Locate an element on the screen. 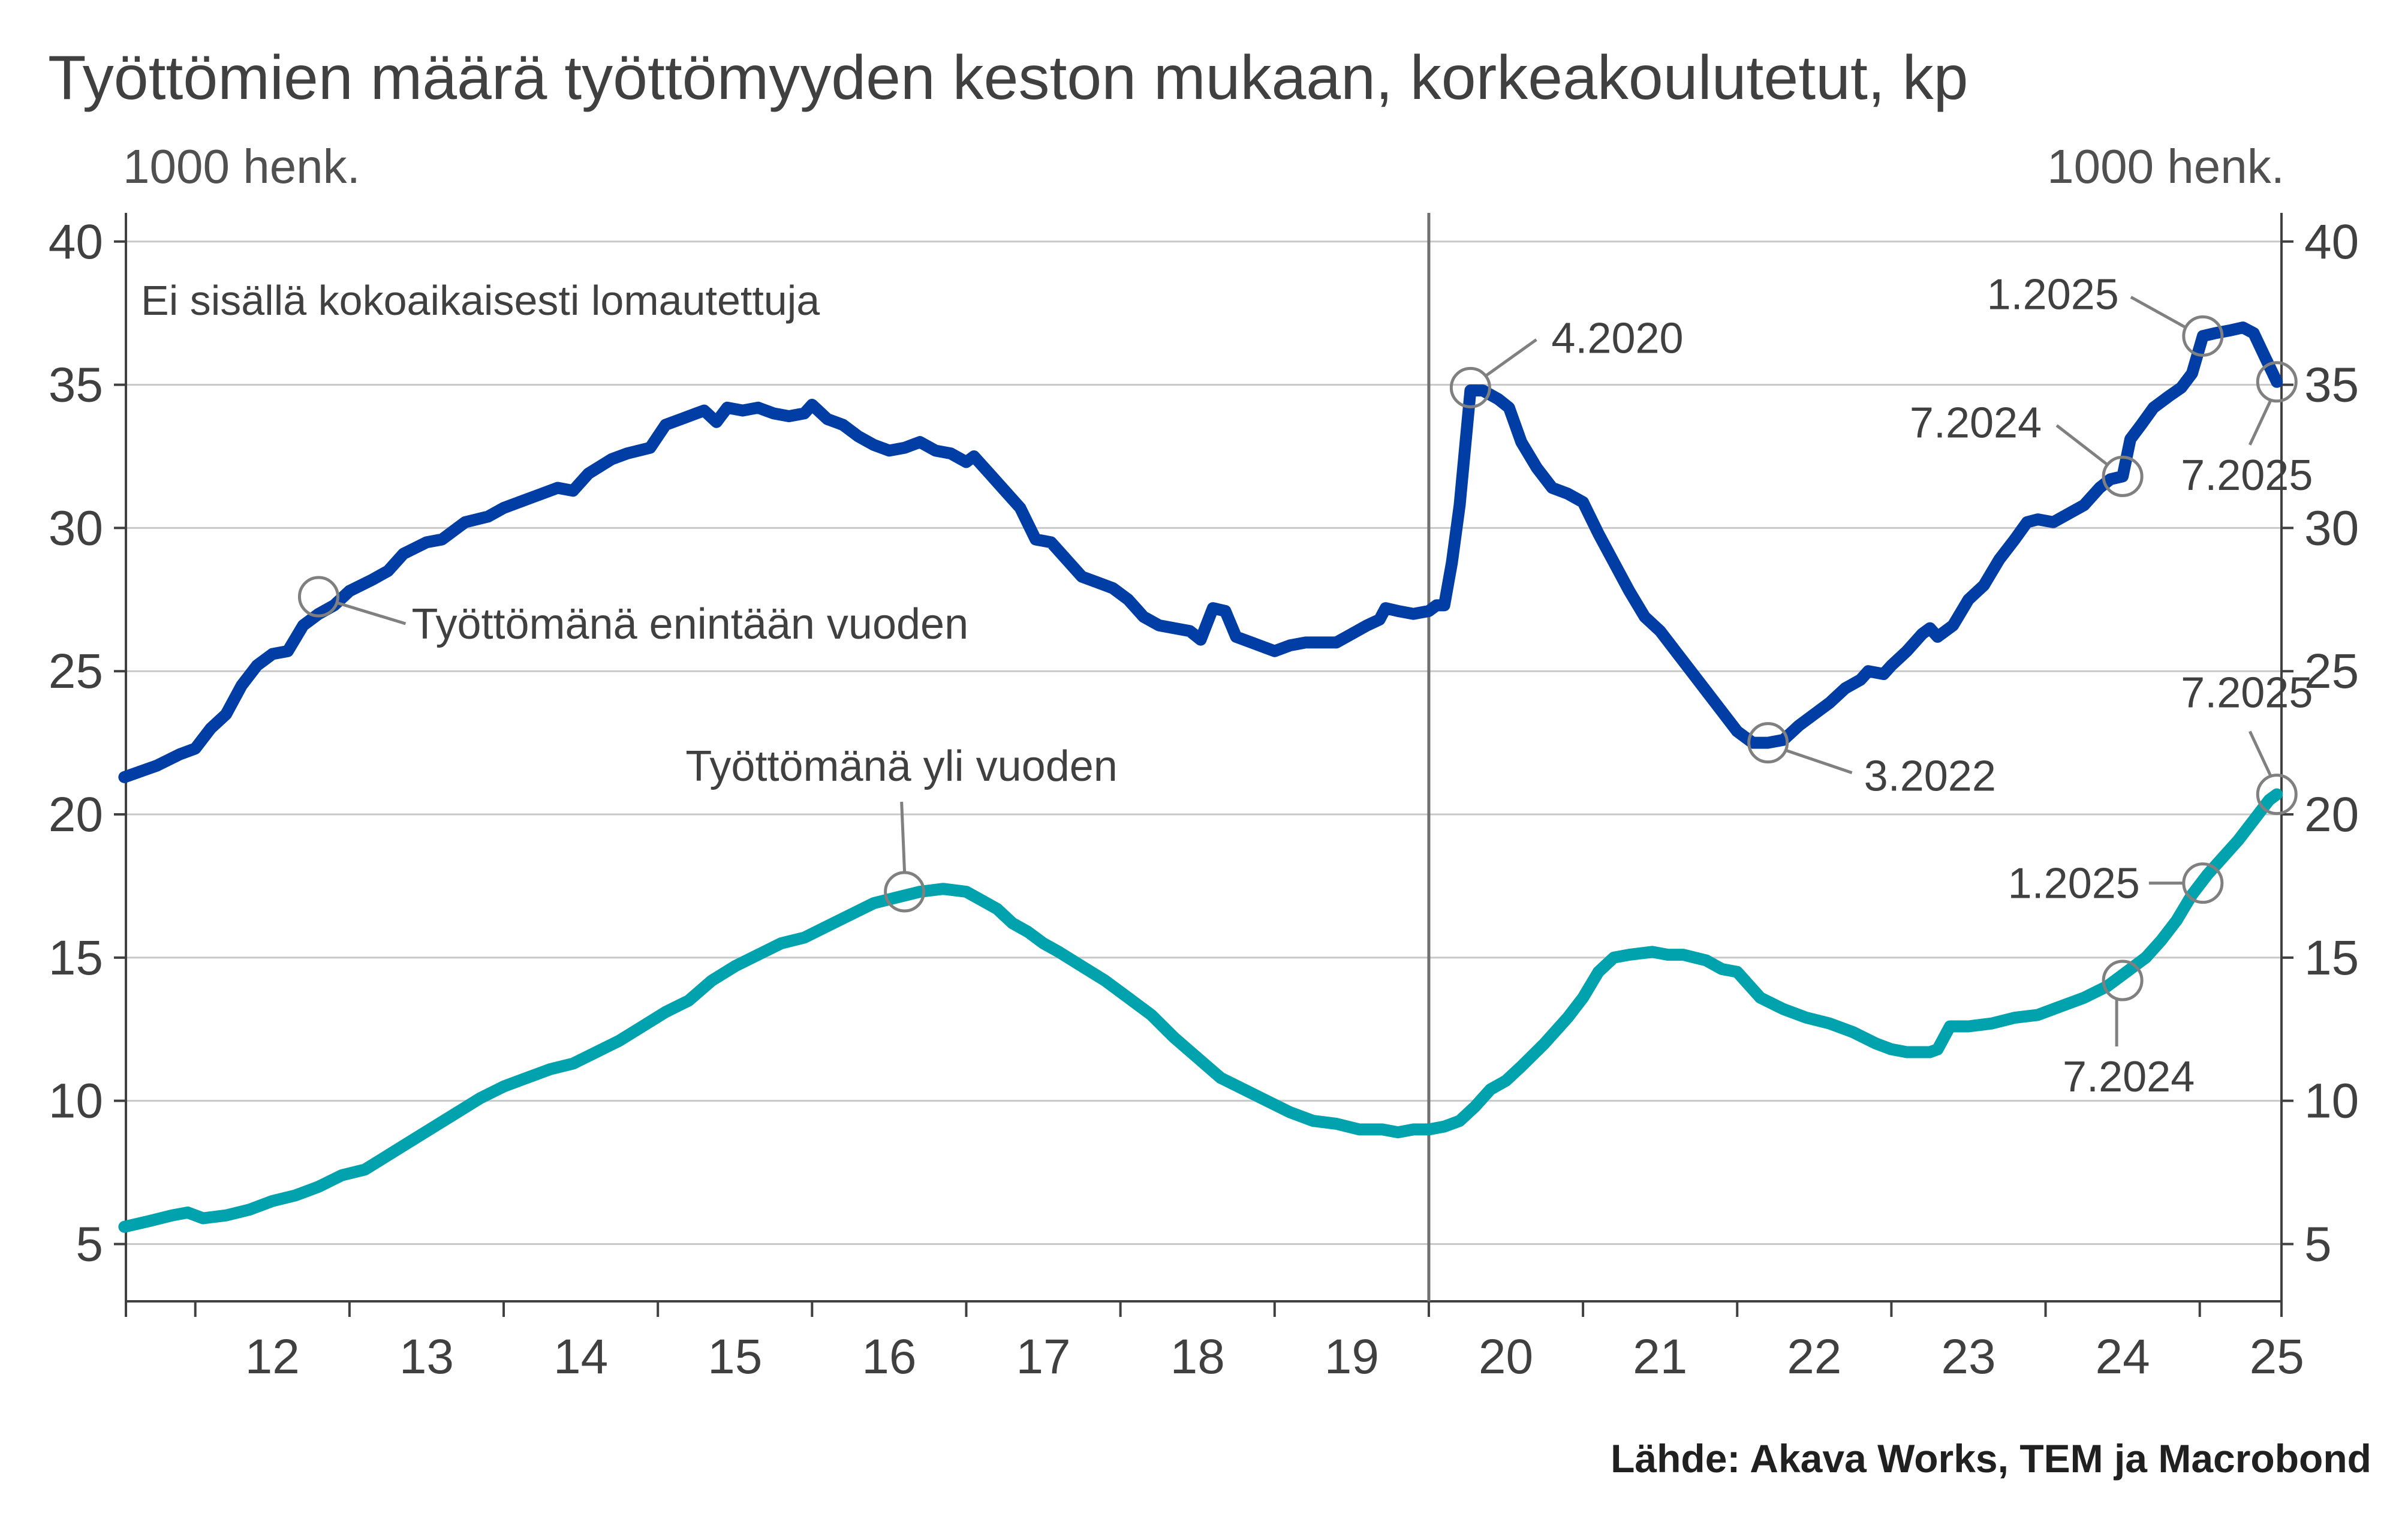 The width and height of the screenshot is (2408, 1519). x-tick-label: 13 is located at coordinates (427, 1356).